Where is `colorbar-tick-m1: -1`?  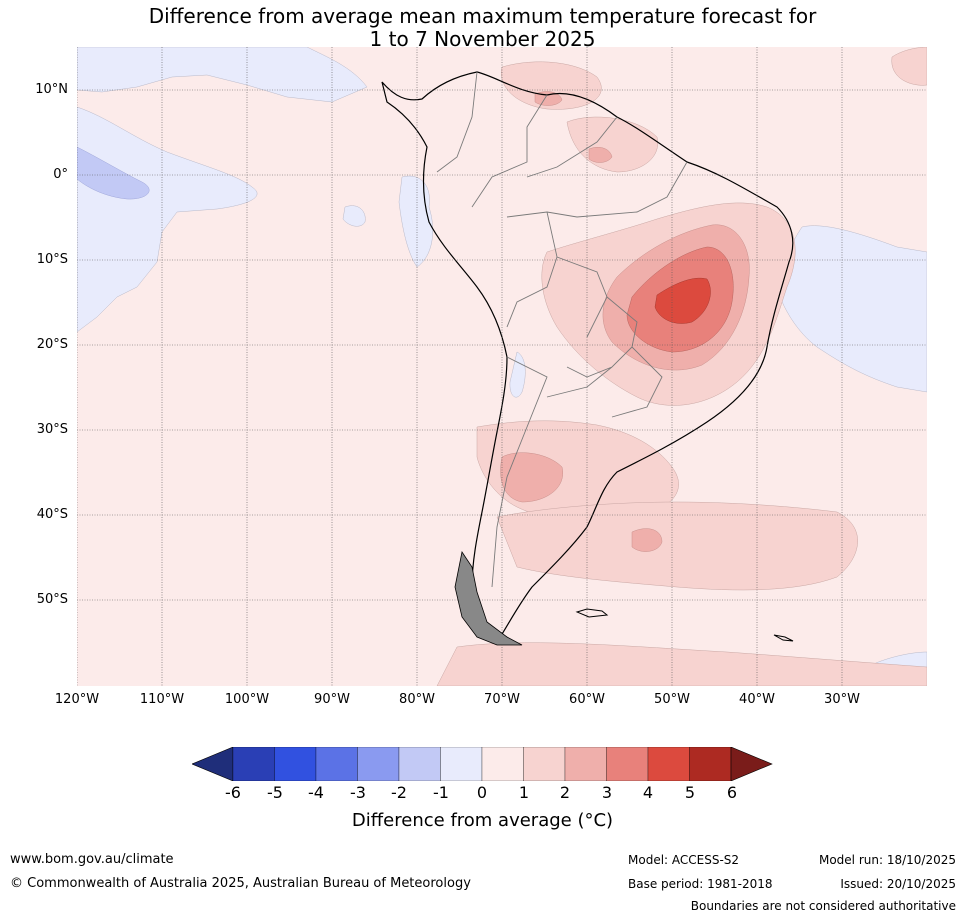
colorbar-tick-m1: -1 is located at coordinates (441, 792).